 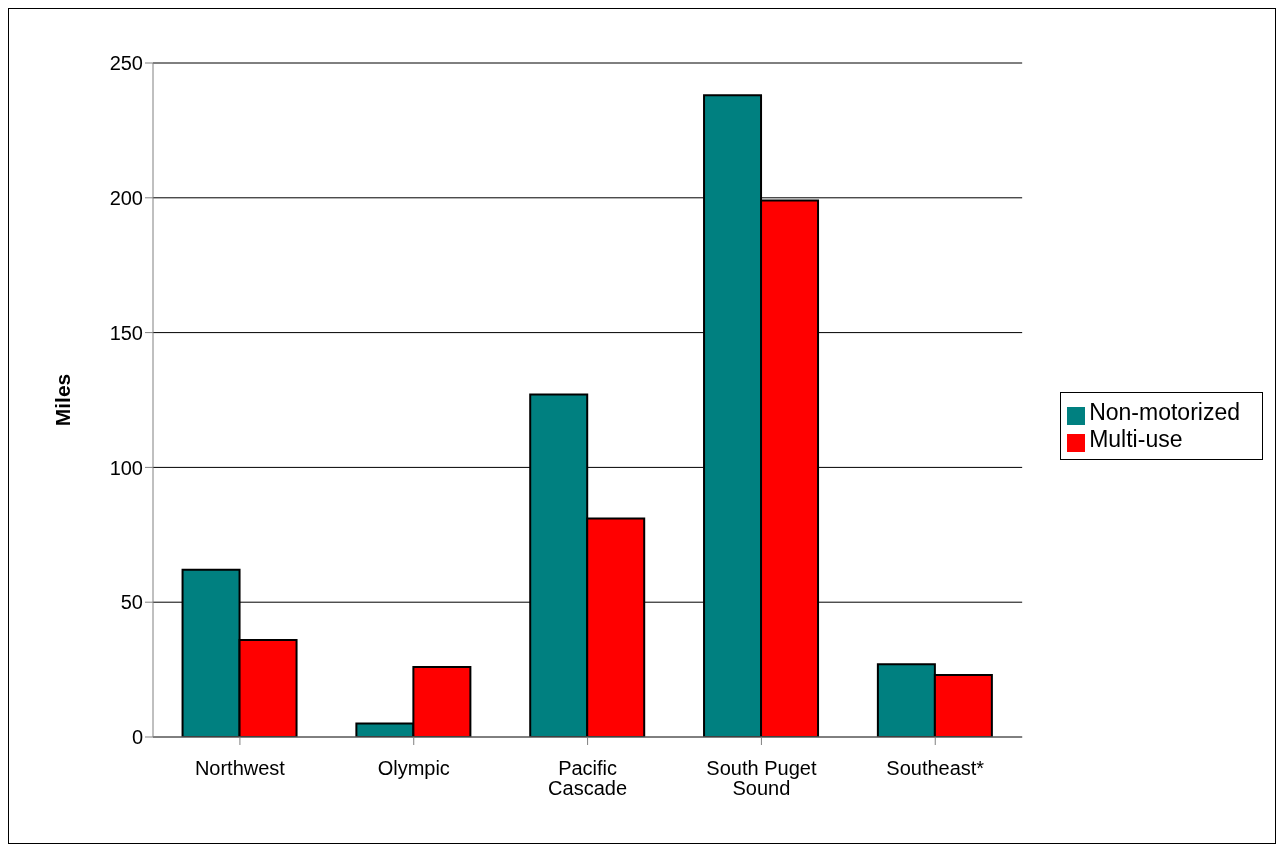 I want to click on y-tick-label: 0, so click(x=137, y=737).